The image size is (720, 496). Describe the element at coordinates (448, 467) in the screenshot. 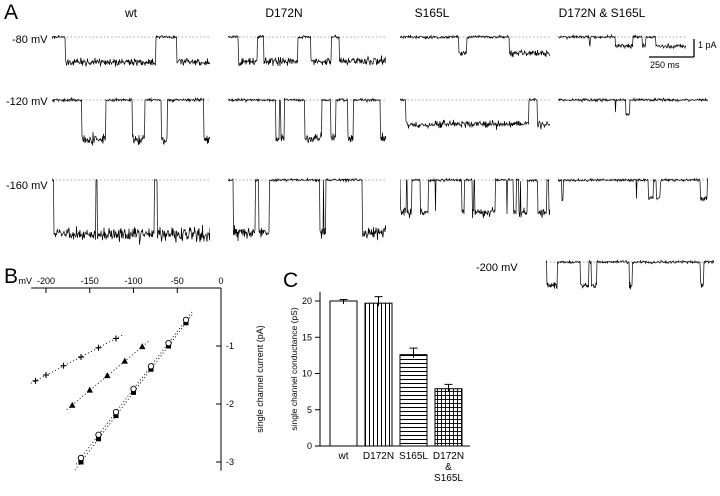

I see `x-category-label: &` at that location.